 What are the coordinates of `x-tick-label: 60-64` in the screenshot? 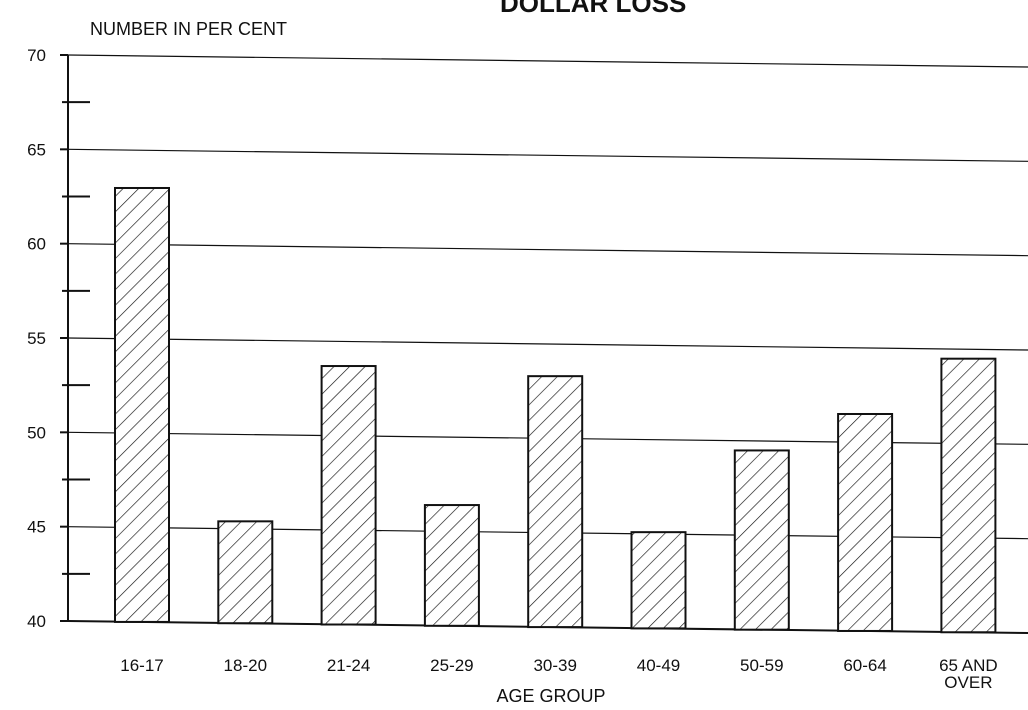 It's located at (864, 665).